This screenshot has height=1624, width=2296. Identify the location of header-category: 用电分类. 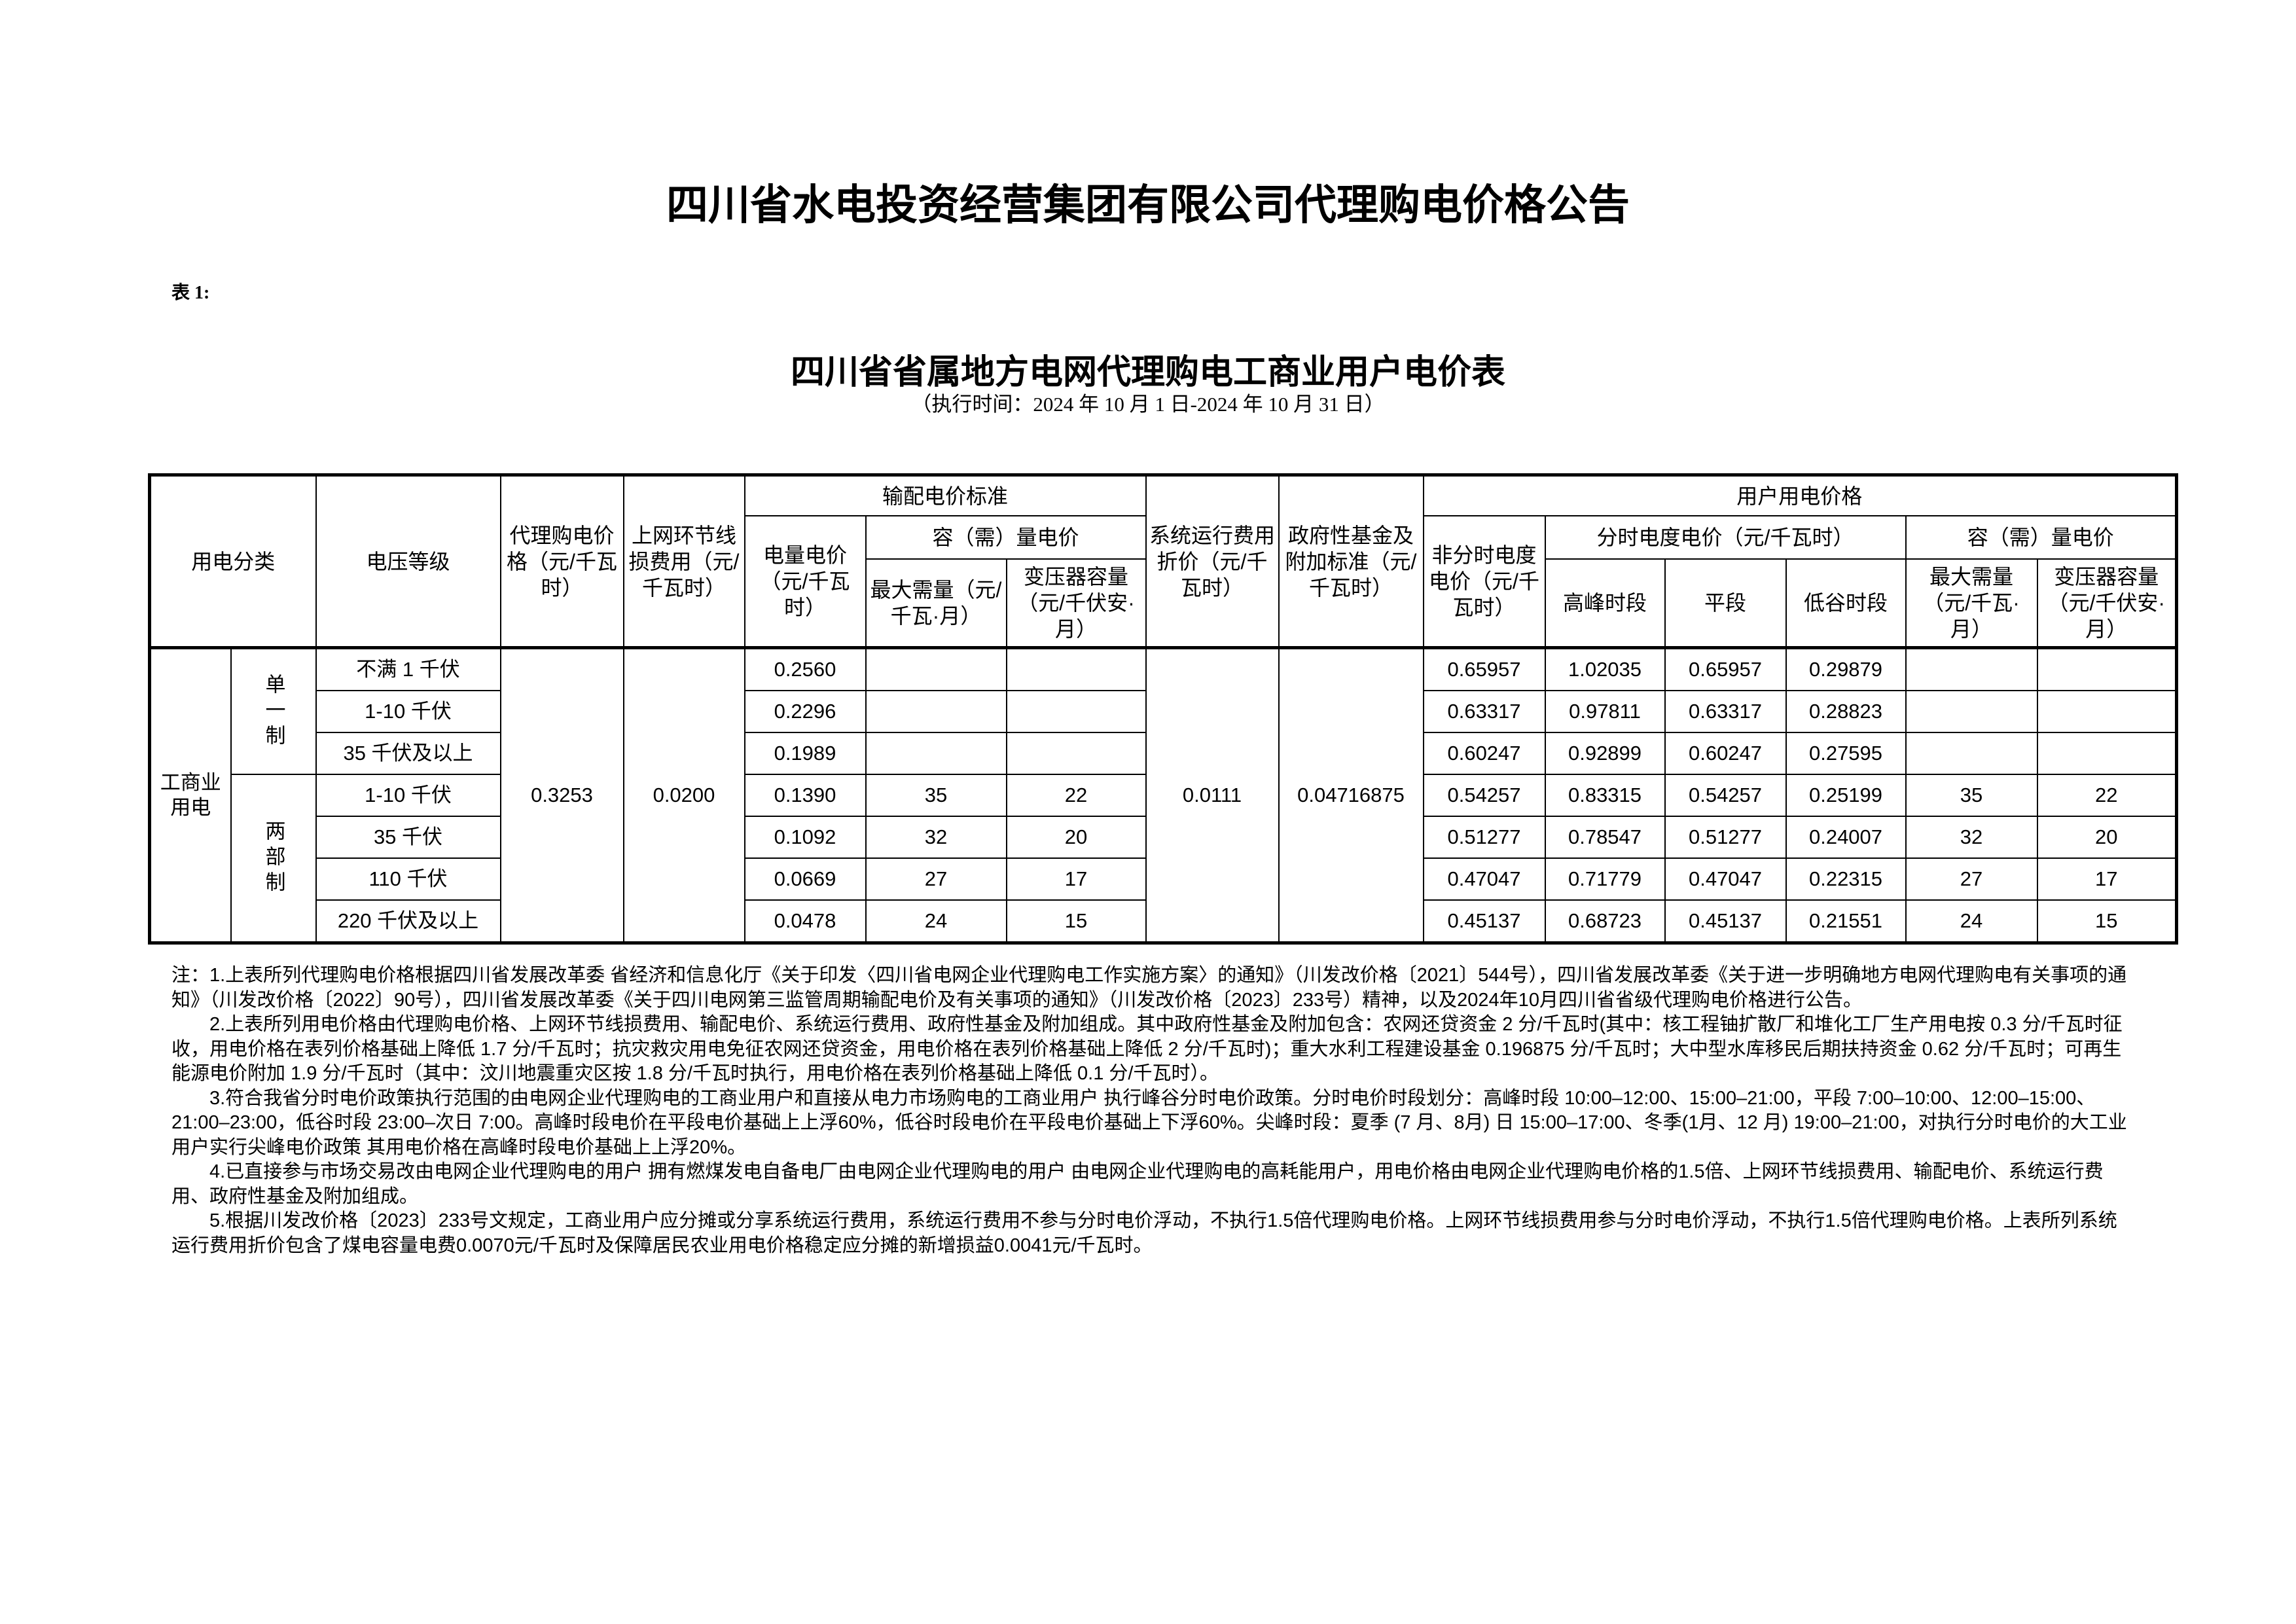
(233, 561).